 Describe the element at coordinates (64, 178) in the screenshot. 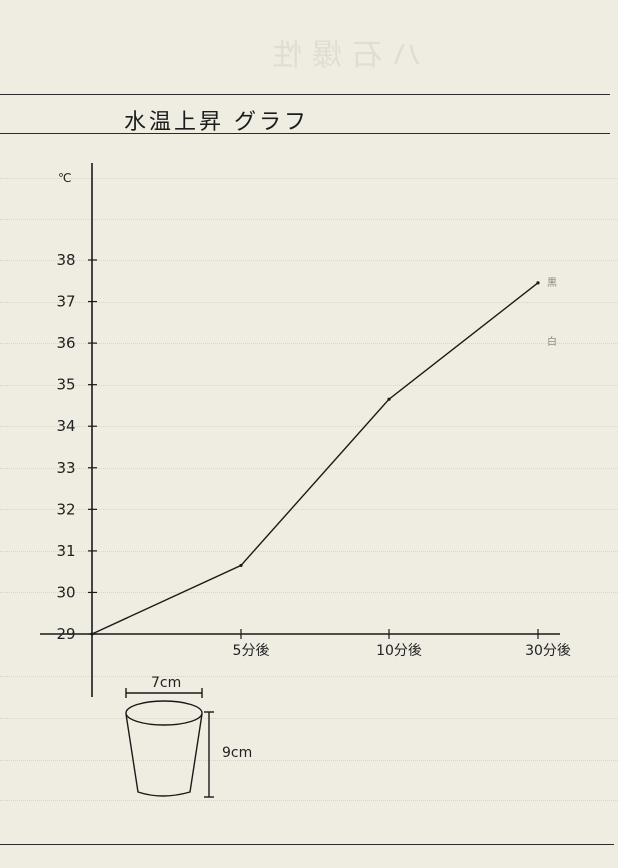

I see `y-axis-unit: ℃` at that location.